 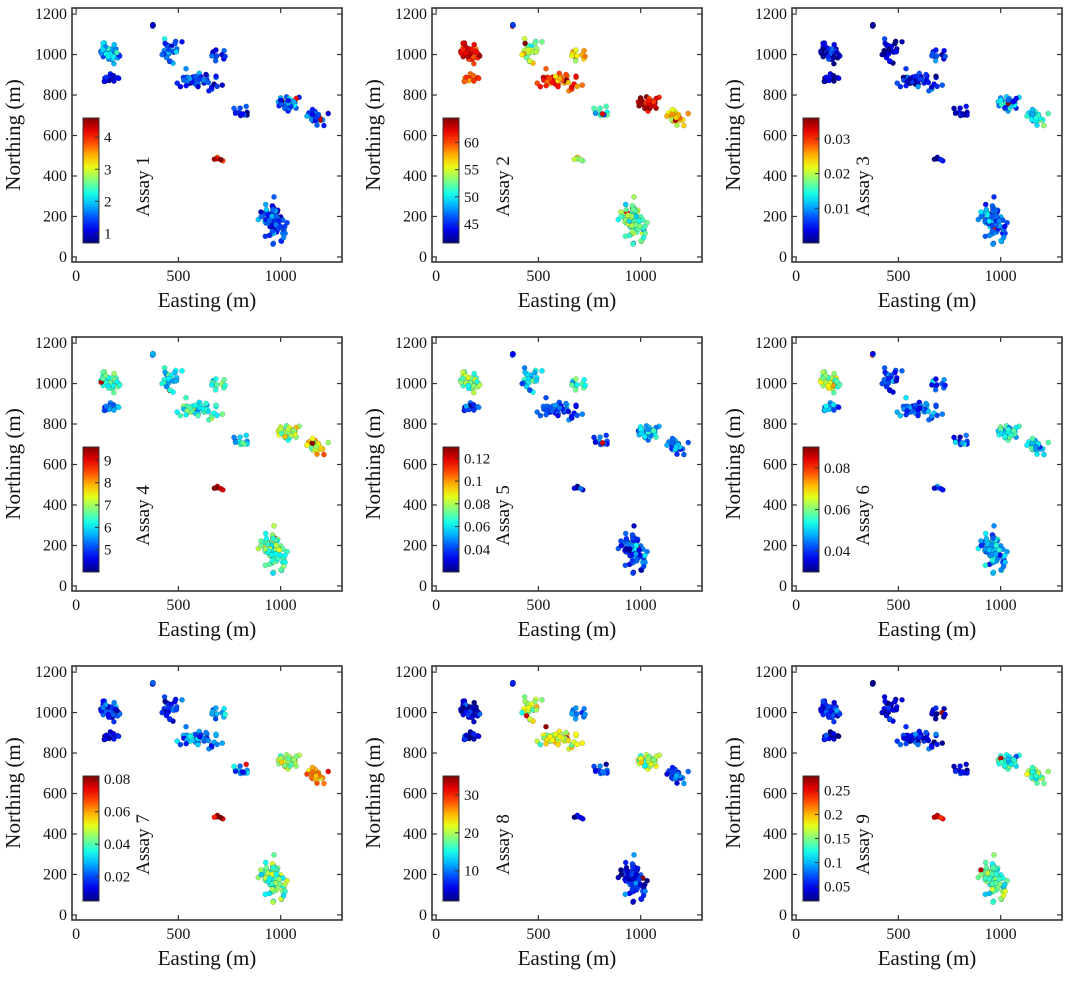 I want to click on colorbar-tick-label: 0.02, so click(x=117, y=878).